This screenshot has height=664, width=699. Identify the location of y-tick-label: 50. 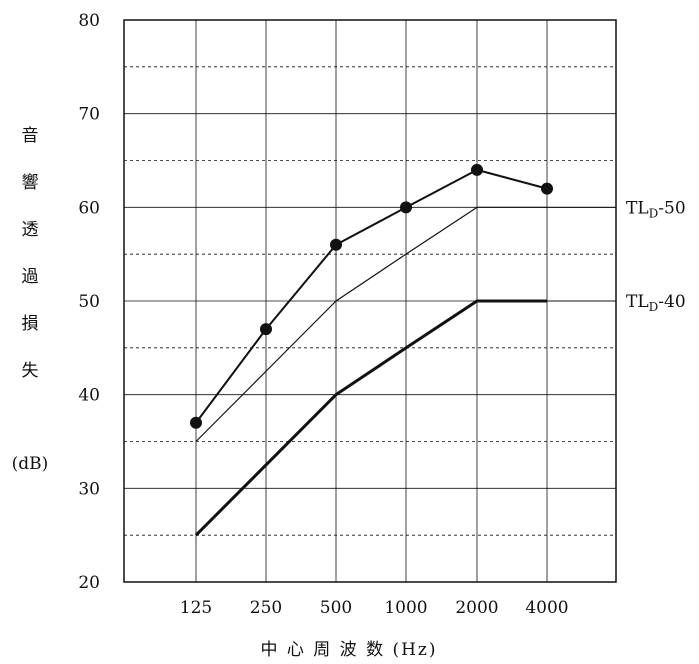
(89, 302).